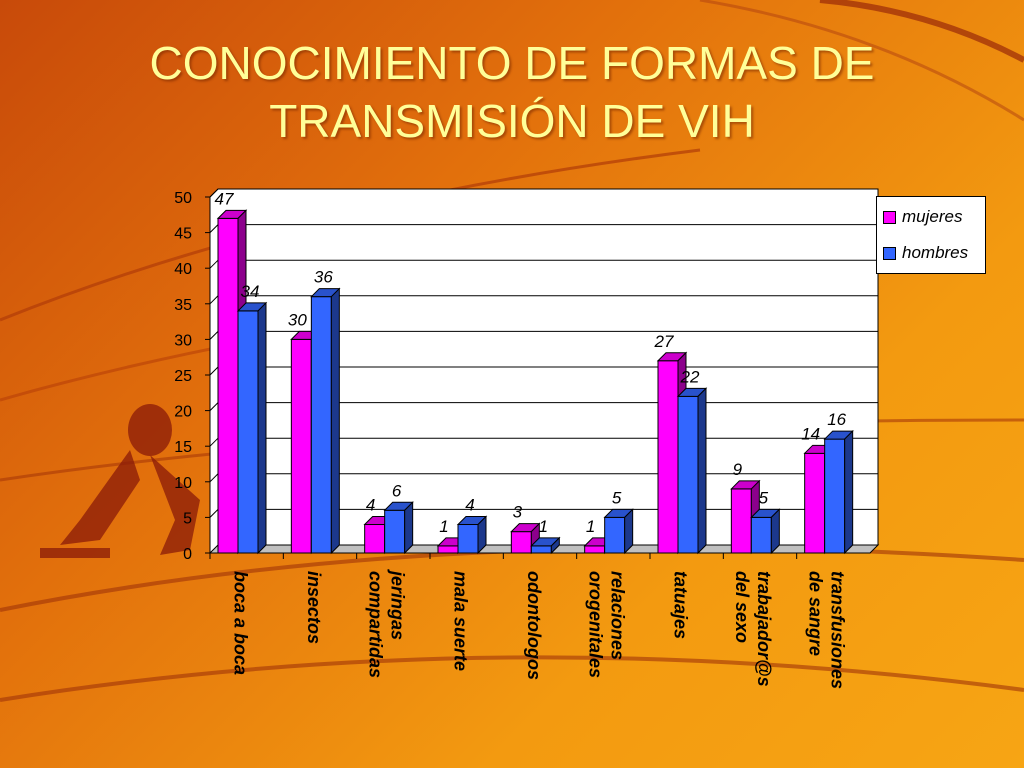 Image resolution: width=1024 pixels, height=768 pixels. I want to click on x-tick-label: tatuajes, so click(681, 605).